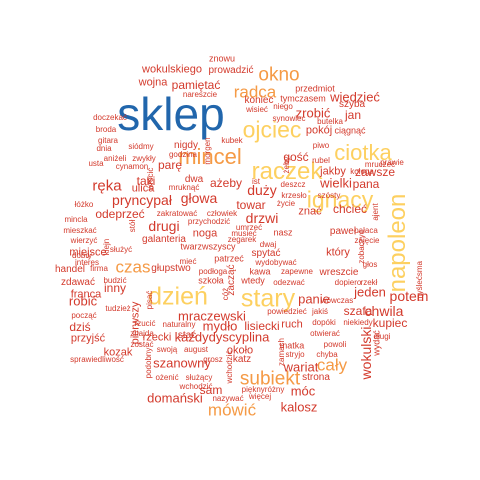  Describe the element at coordinates (329, 195) in the screenshot. I see `word-szosty: szósty` at that location.